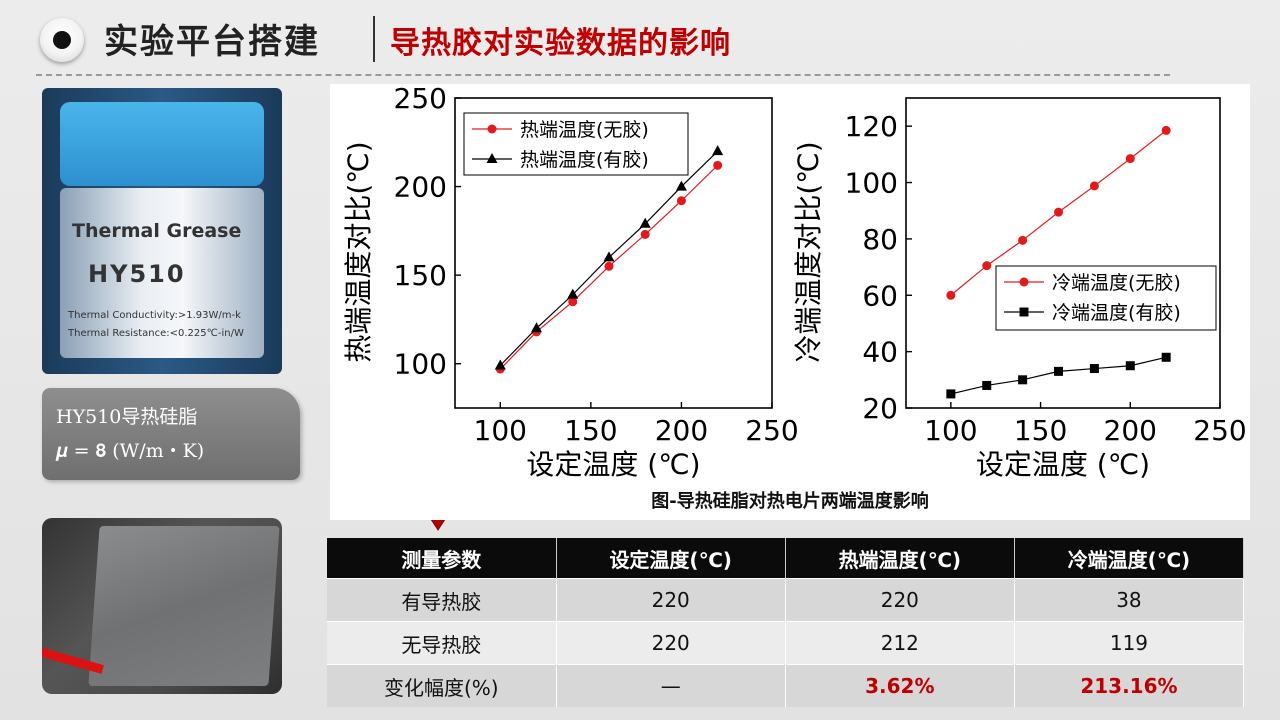 This screenshot has height=720, width=1280. What do you see at coordinates (900, 685) in the screenshot?
I see `cell-hot-temp-change: 3.62%` at bounding box center [900, 685].